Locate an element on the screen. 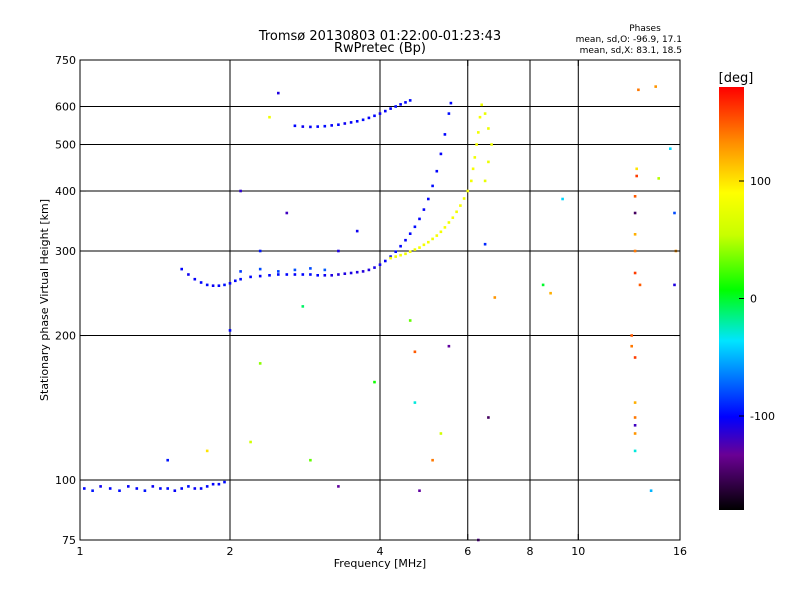 The height and width of the screenshot is (600, 800). x-tick-label: 6 is located at coordinates (467, 551).